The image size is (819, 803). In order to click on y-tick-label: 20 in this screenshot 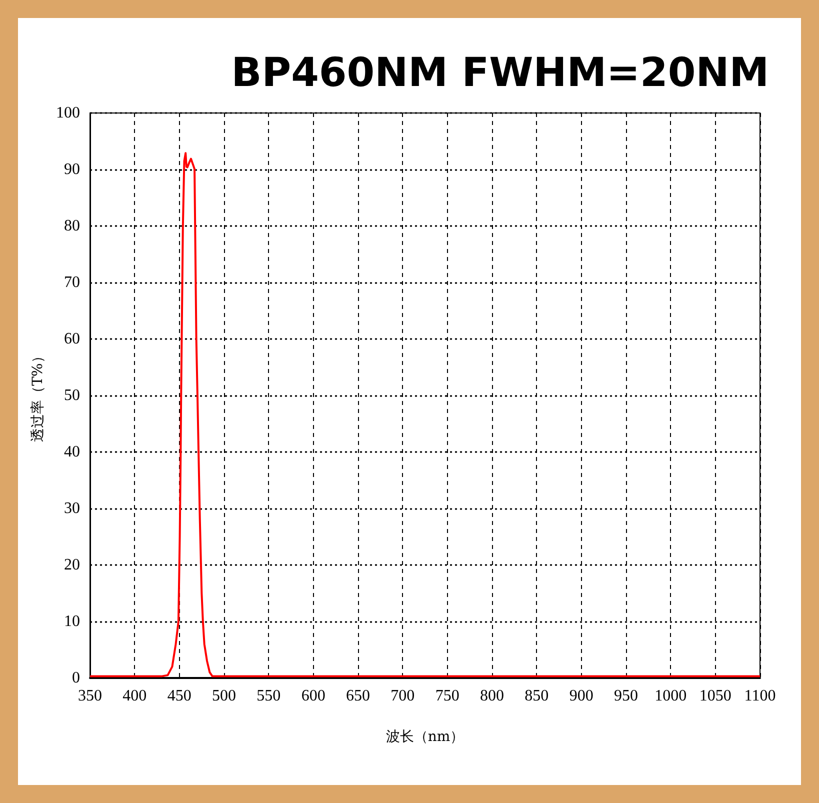, I will do `click(72, 565)`.